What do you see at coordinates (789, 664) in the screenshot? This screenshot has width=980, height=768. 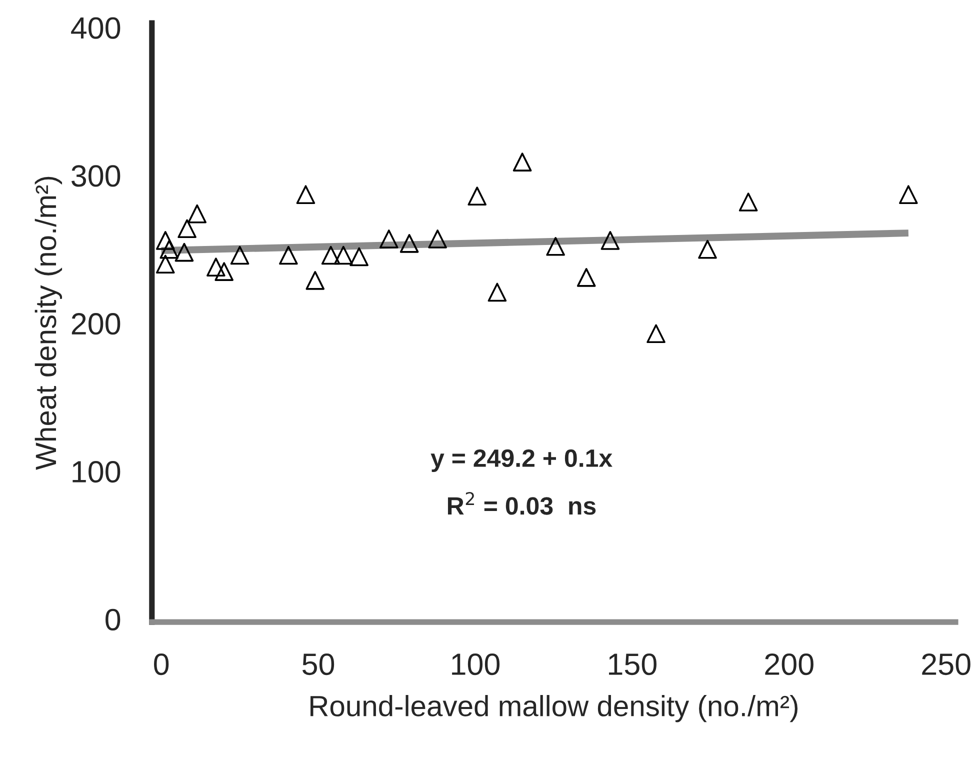 I see `x-tick-label: 200` at bounding box center [789, 664].